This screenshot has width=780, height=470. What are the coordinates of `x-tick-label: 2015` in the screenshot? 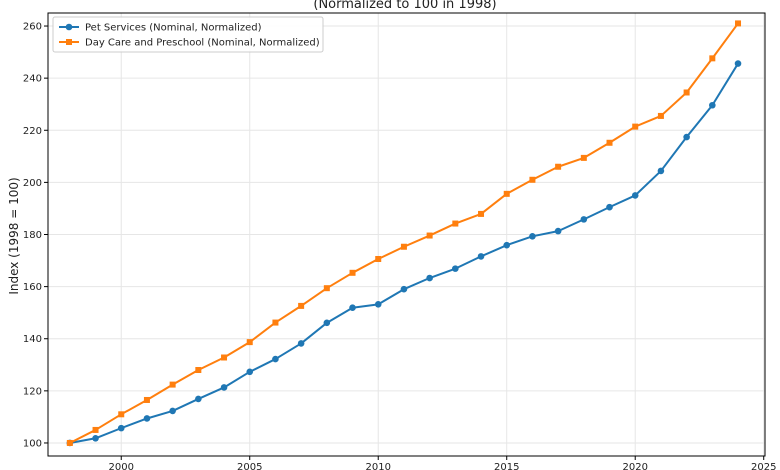 It's located at (506, 466).